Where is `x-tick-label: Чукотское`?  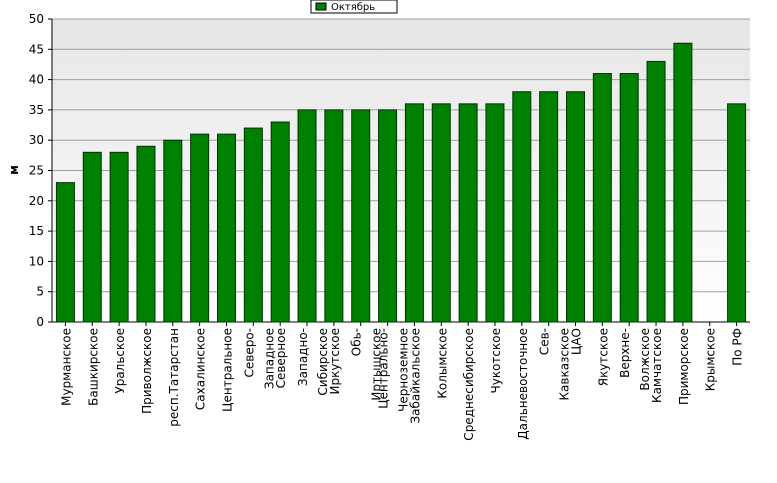
x-tick-label: Чукотское is located at coordinates (496, 360).